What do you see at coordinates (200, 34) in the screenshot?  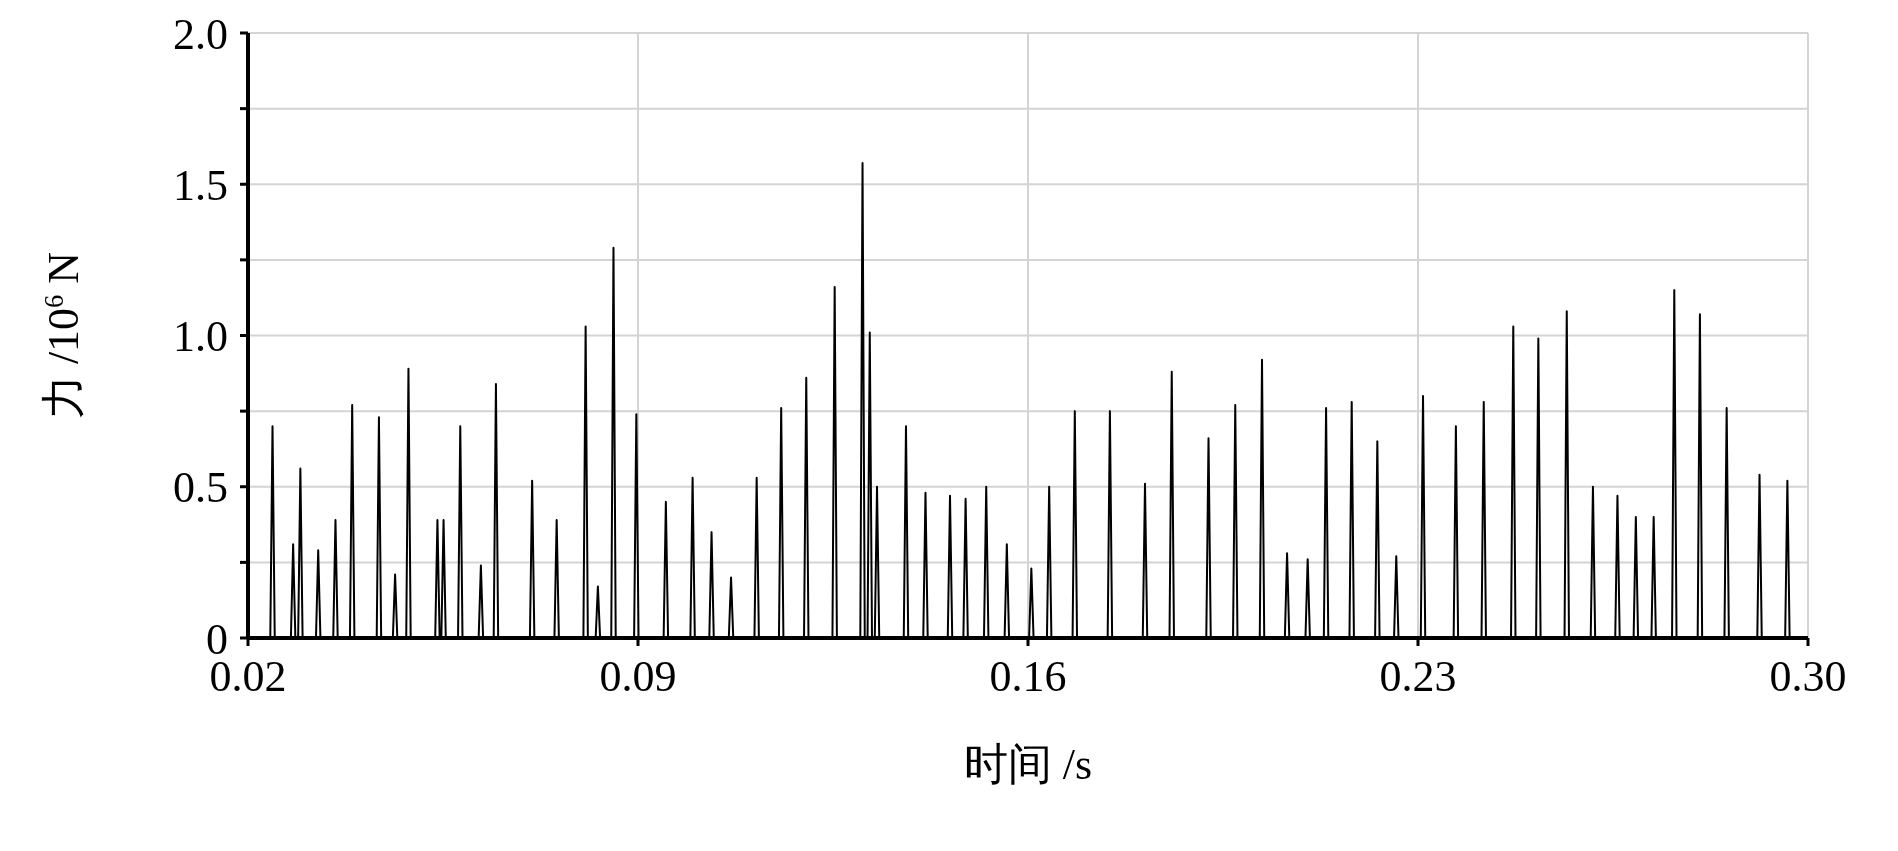 I see `y-tick-label: 2.0` at bounding box center [200, 34].